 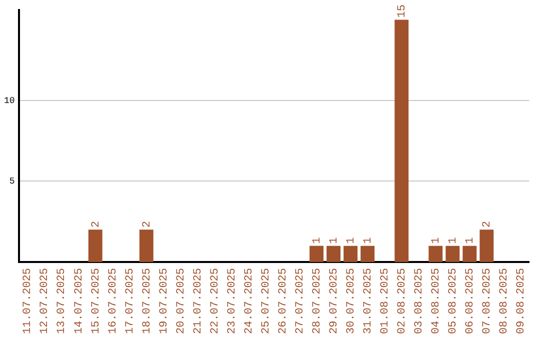 What do you see at coordinates (300, 301) in the screenshot?
I see `x-tick-label: 27.07.2025` at bounding box center [300, 301].